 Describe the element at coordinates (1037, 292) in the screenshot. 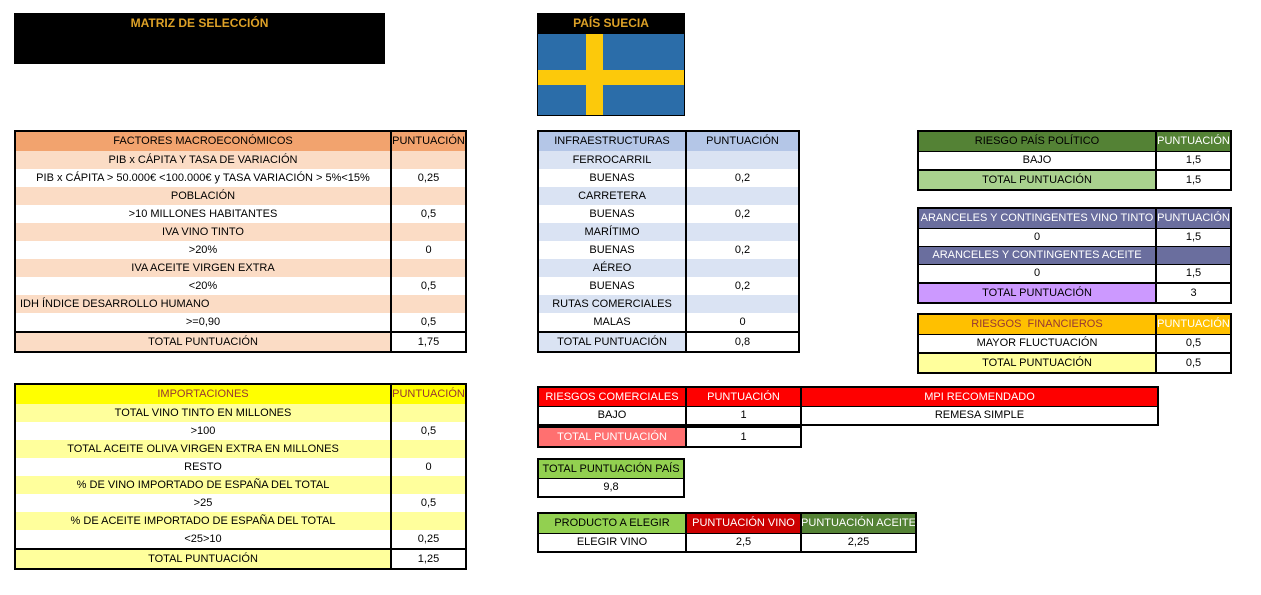

I see `aranceles-label-cell: TOTAL PUNTUACIÓN` at that location.